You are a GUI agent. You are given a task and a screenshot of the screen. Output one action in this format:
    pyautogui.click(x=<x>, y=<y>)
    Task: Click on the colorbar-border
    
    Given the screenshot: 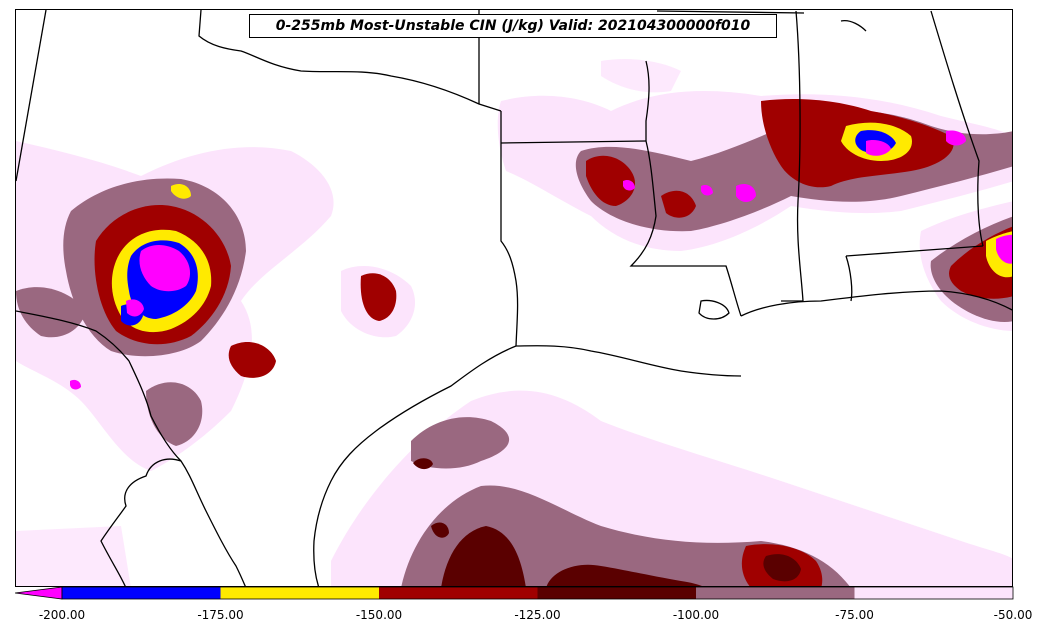 What is the action you would take?
    pyautogui.click(x=537, y=593)
    